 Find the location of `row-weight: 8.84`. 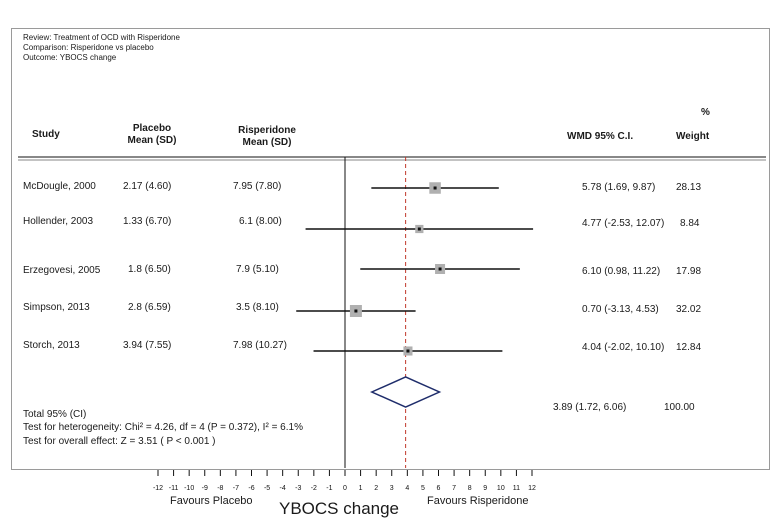

row-weight: 8.84 is located at coordinates (690, 223).